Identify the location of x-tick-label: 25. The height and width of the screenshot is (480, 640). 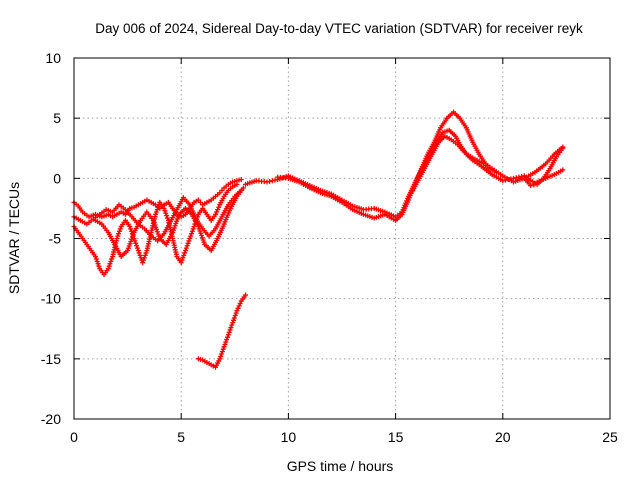
(610, 437).